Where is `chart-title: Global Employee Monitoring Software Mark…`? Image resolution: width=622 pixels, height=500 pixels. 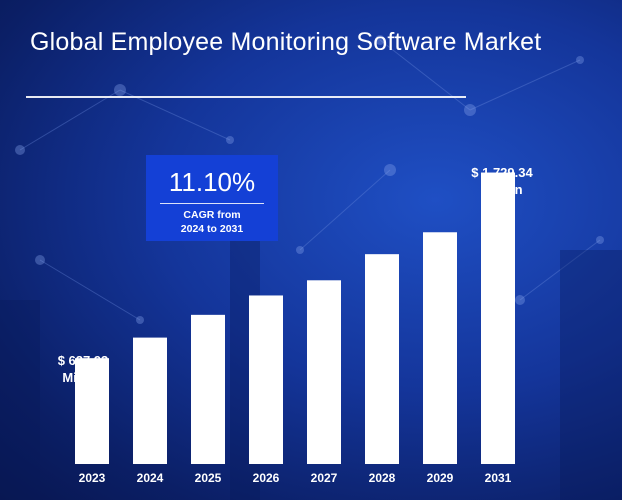 chart-title: Global Employee Monitoring Software Mark… is located at coordinates (286, 42).